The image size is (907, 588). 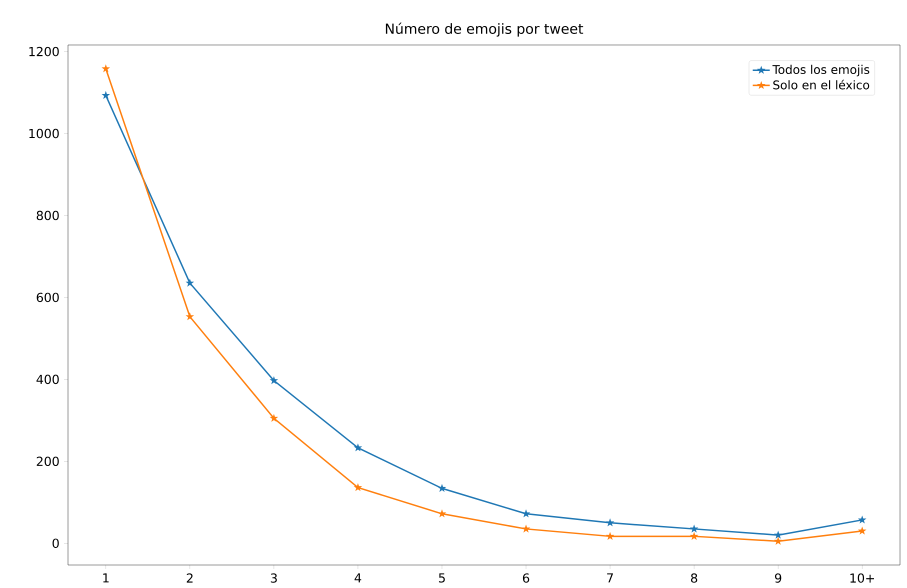 I want to click on x-tick-label: 2, so click(x=189, y=578).